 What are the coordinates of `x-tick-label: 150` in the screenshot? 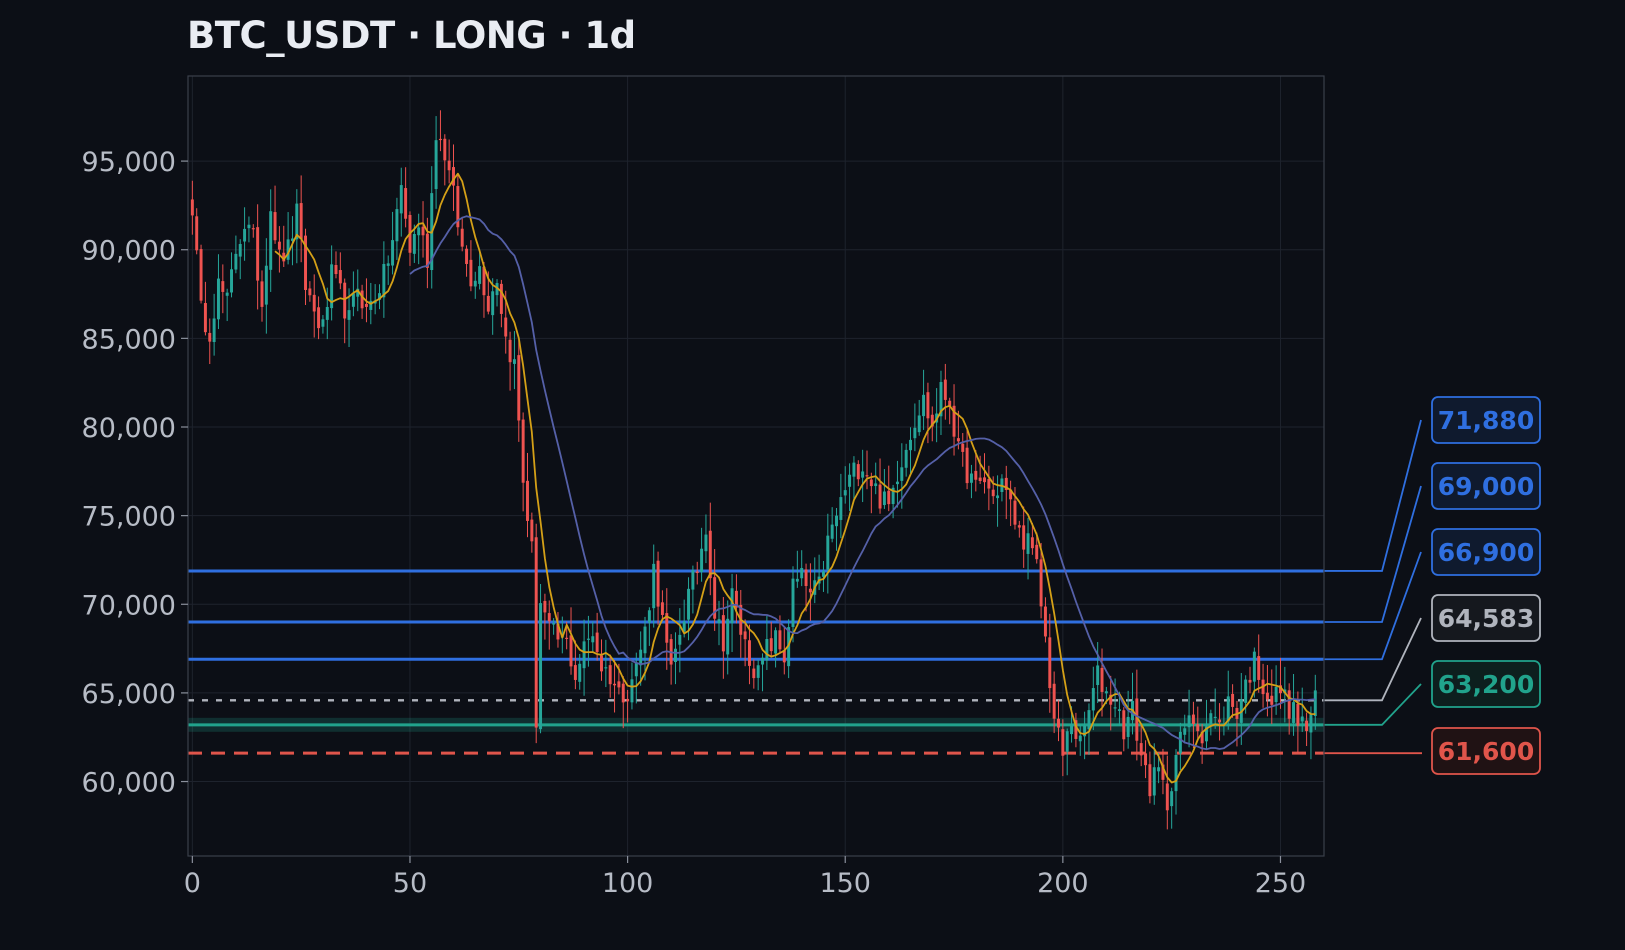 It's located at (845, 883).